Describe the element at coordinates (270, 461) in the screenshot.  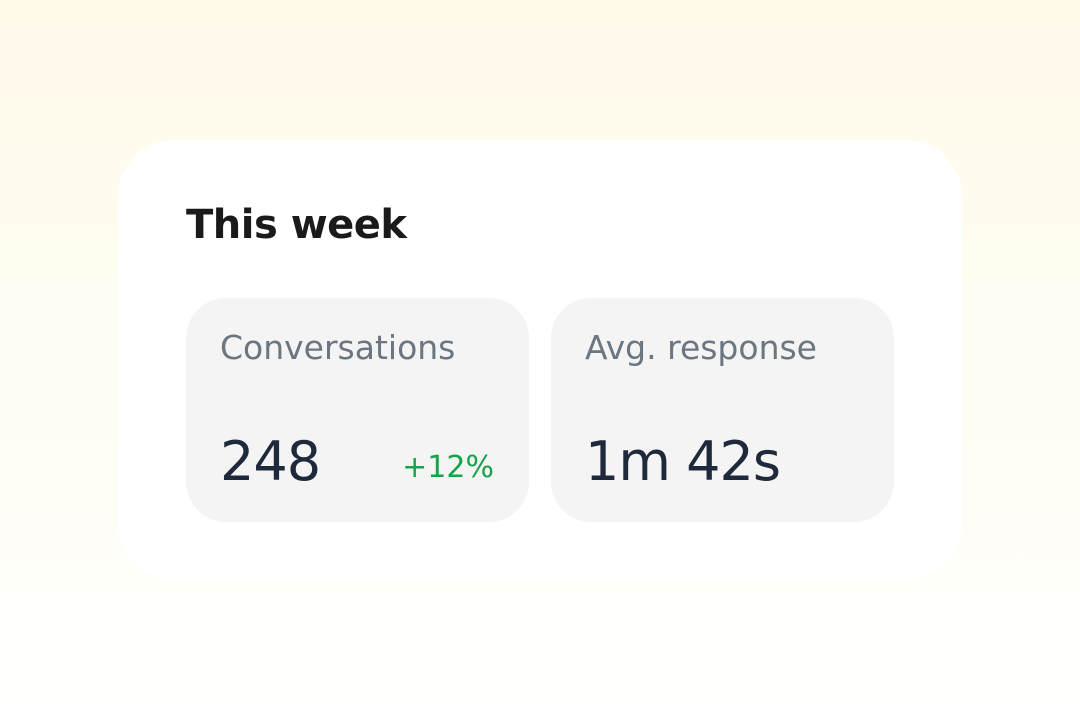
I see `stat-value: 248` at that location.